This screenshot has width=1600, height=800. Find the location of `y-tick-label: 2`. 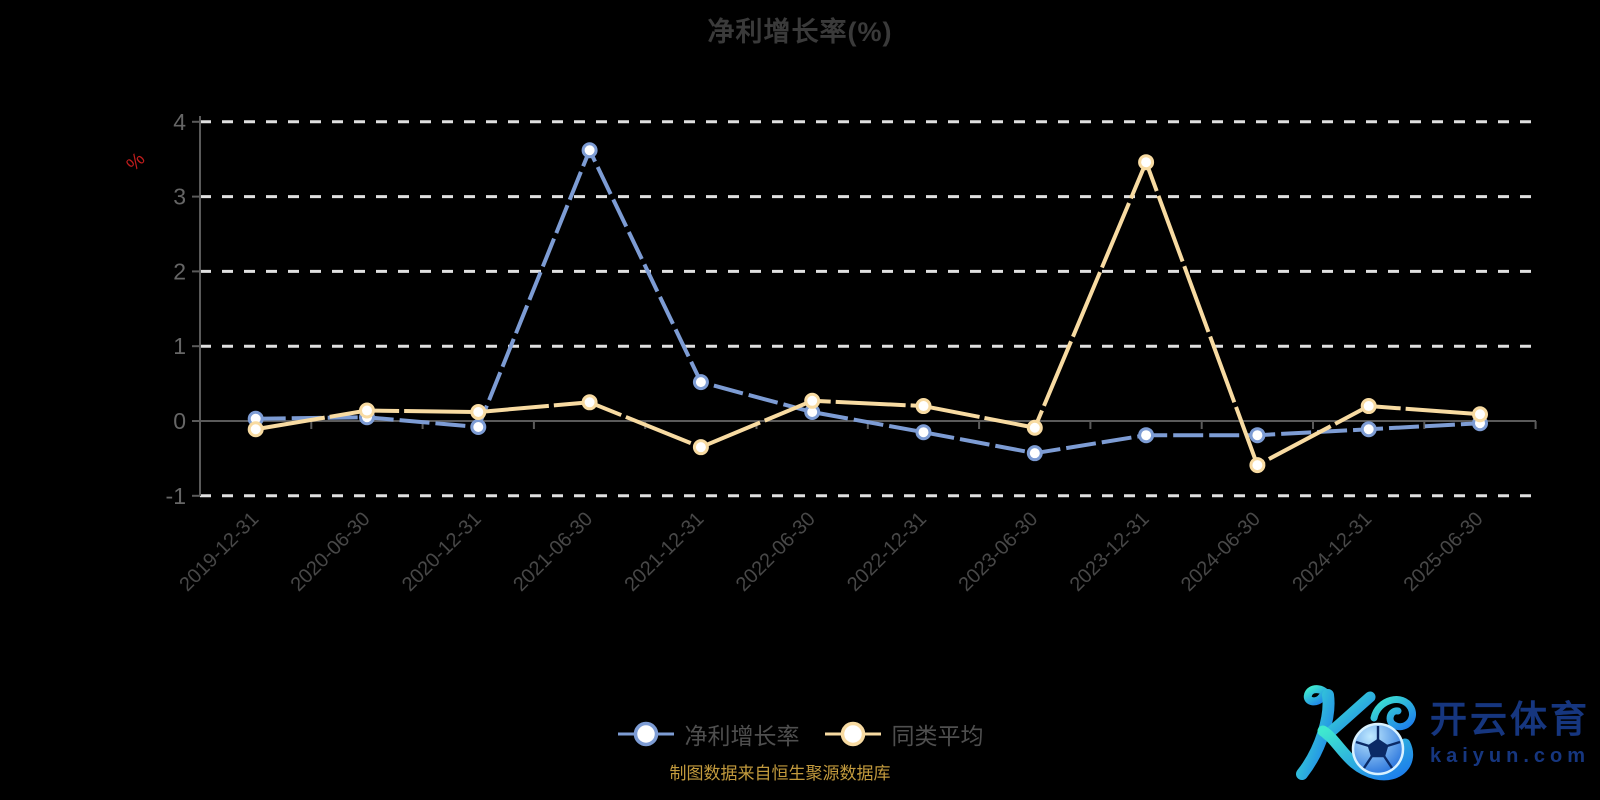

y-tick-label: 2 is located at coordinates (179, 271).